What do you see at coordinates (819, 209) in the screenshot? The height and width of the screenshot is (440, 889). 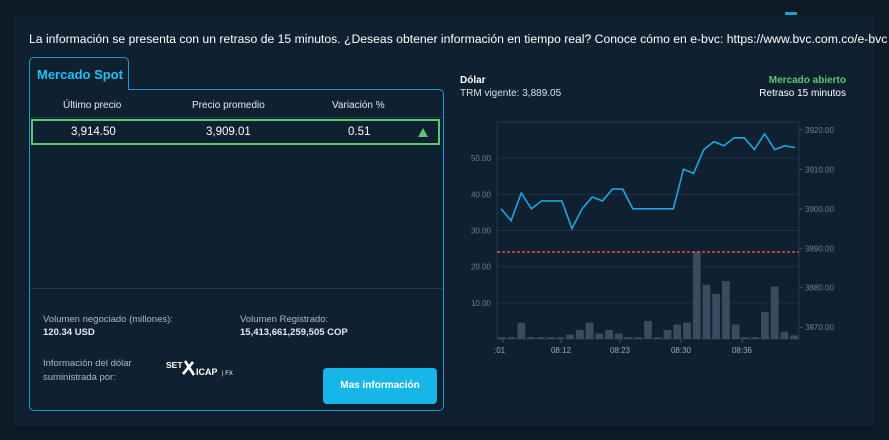 I see `y-right-tick-label: 3900.00` at bounding box center [819, 209].